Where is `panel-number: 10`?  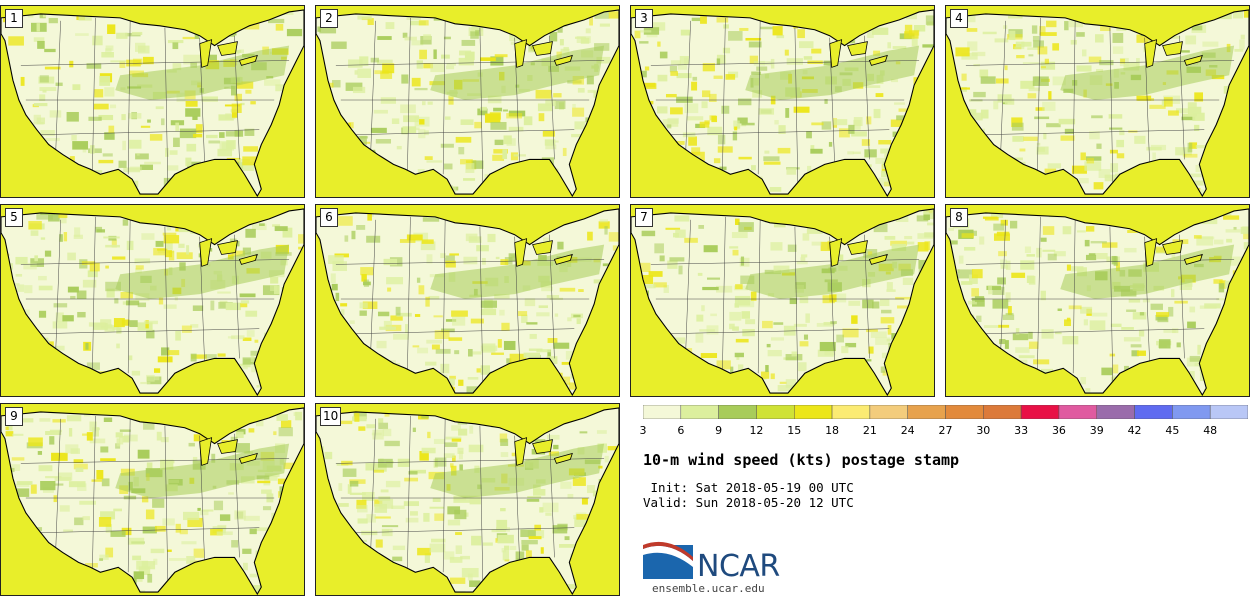 panel-number: 10 is located at coordinates (331, 416).